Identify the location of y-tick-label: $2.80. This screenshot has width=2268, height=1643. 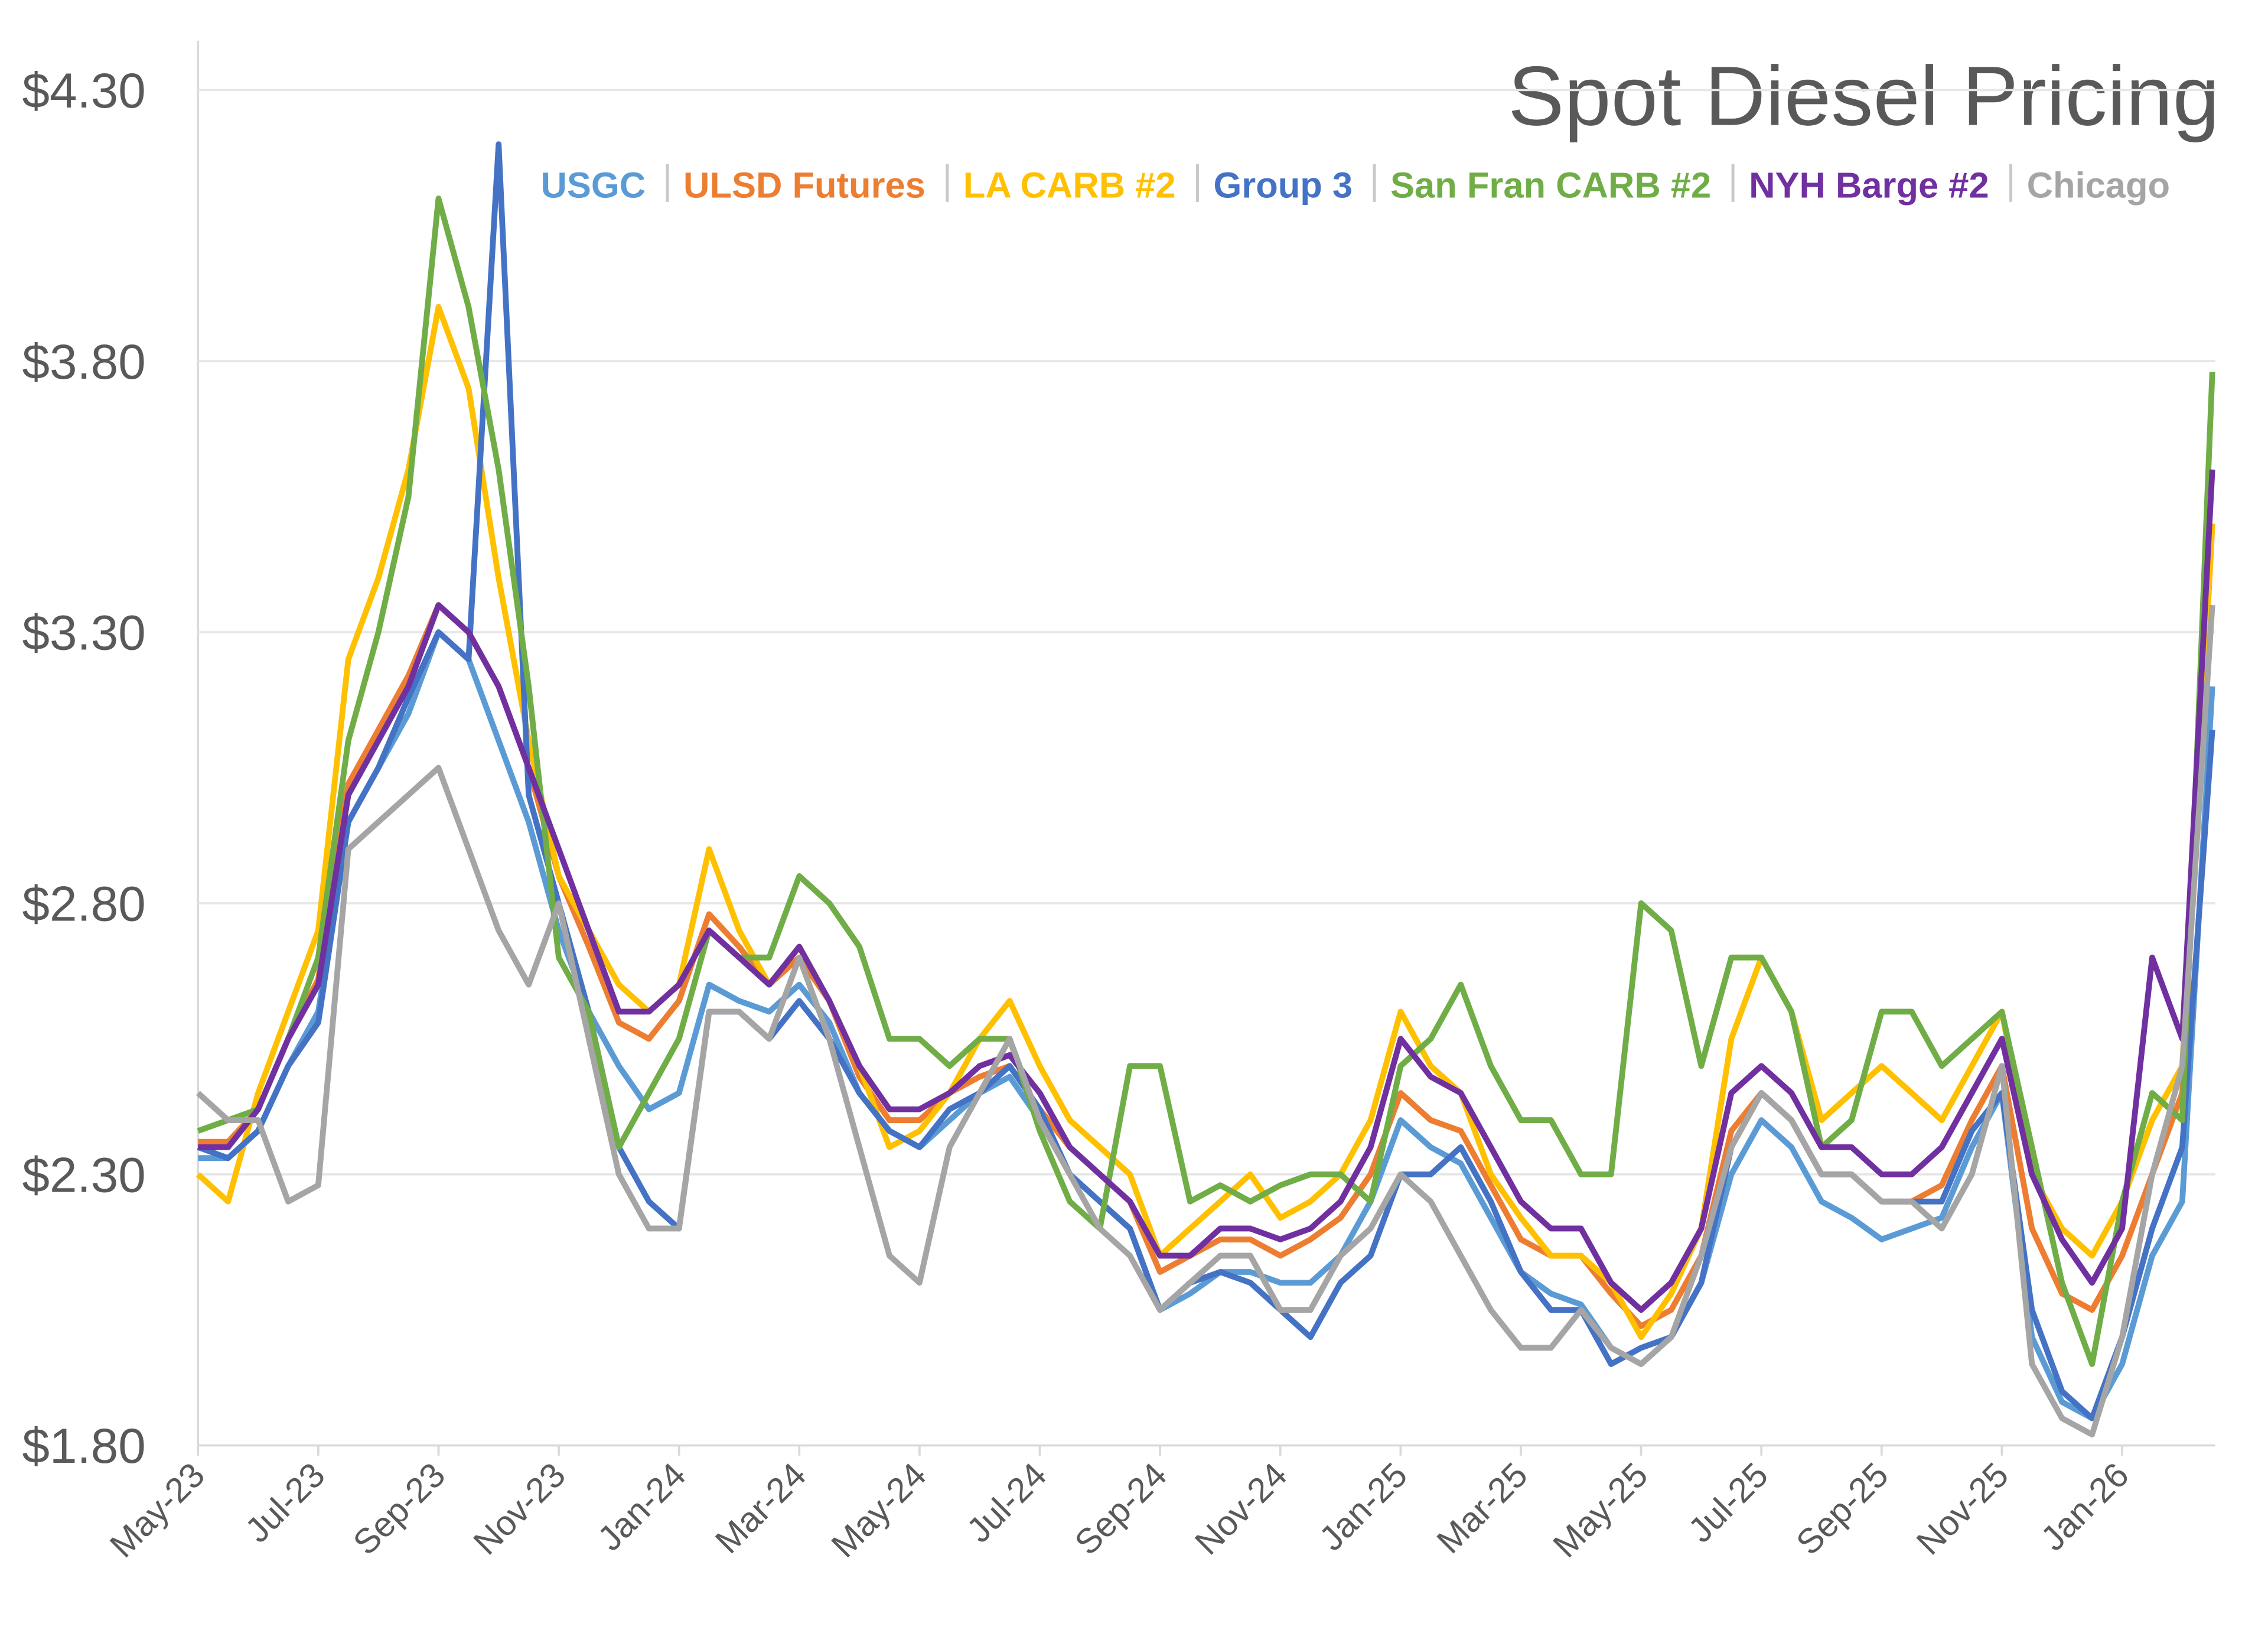
(84, 904).